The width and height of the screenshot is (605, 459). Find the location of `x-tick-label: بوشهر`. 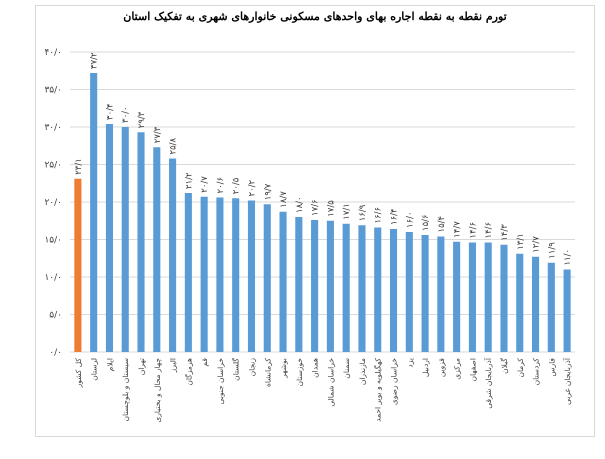

x-tick-label: بوشهر is located at coordinates (283, 368).